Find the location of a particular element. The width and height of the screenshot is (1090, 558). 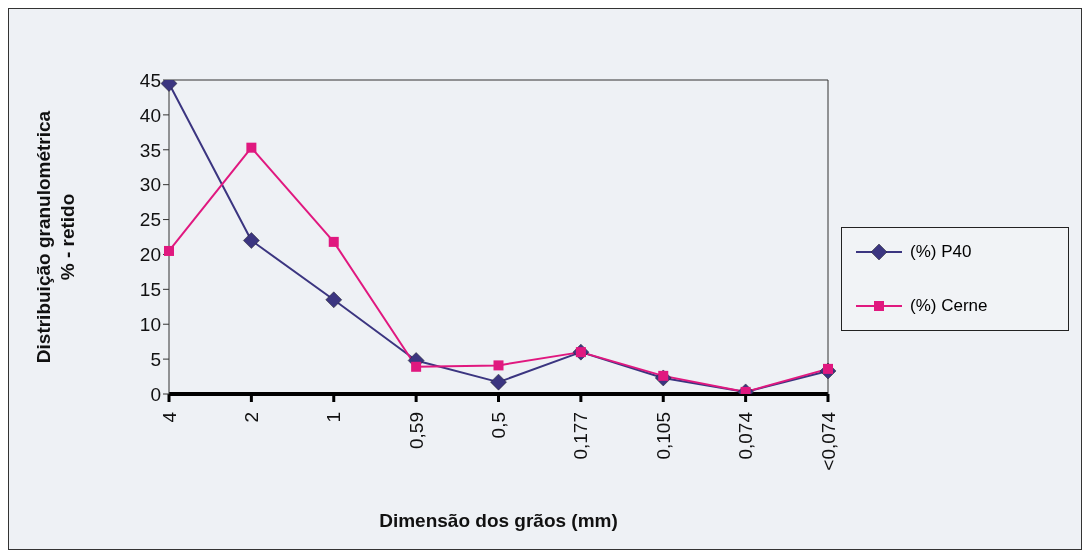

x-axis-title: Dimensão dos grãos (mm) is located at coordinates (498, 520).